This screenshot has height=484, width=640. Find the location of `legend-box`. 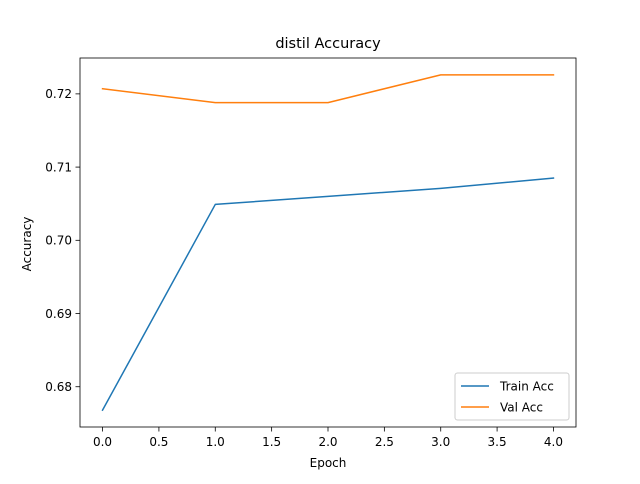

legend-box is located at coordinates (512, 396).